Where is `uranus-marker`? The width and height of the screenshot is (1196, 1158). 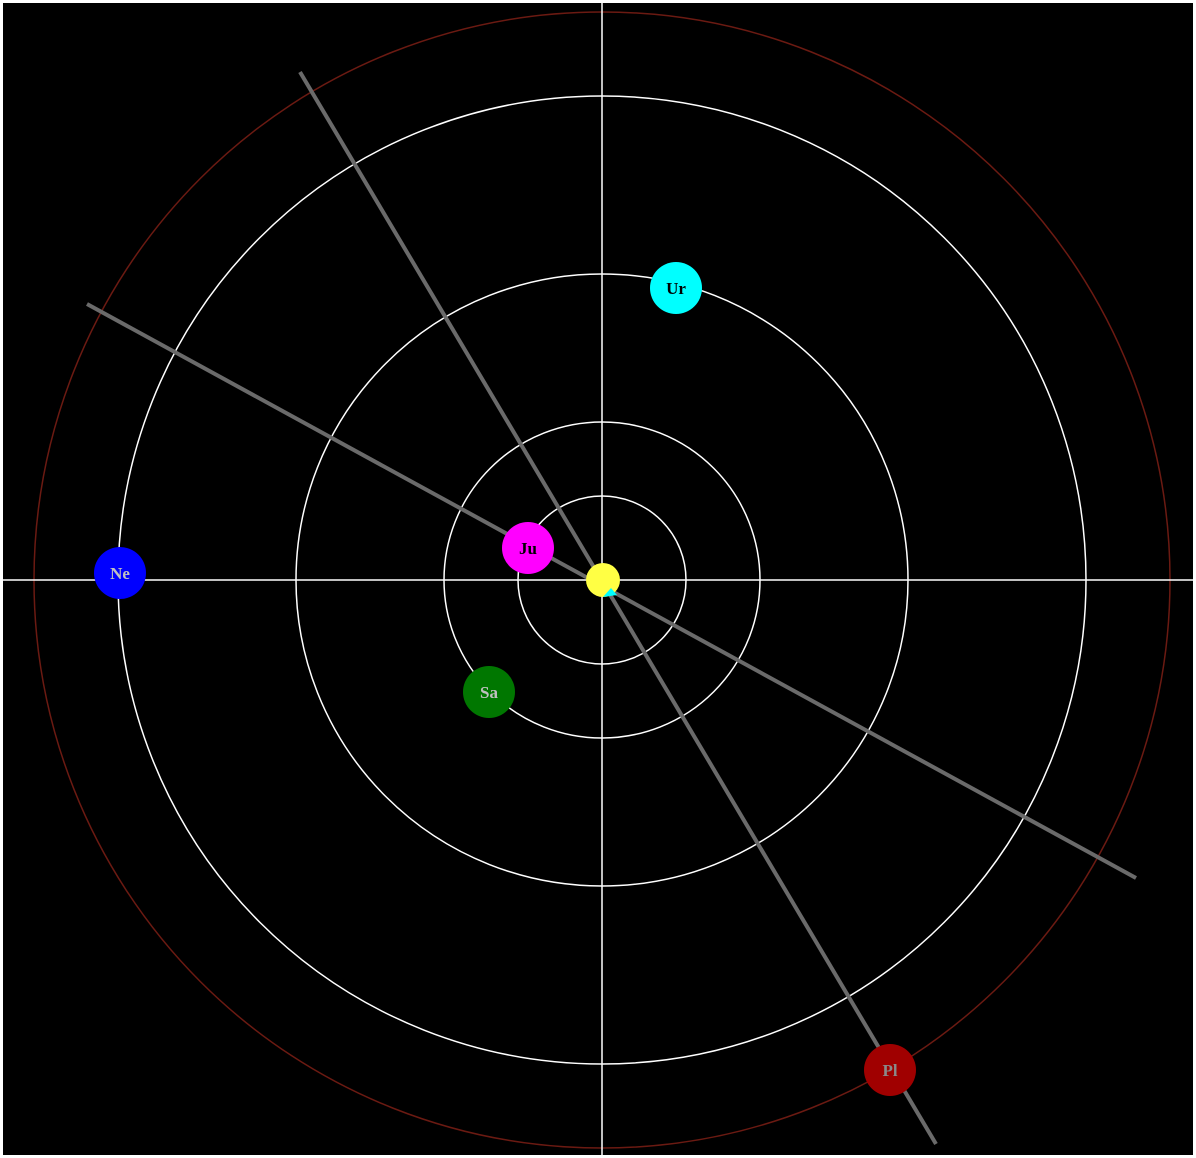
uranus-marker is located at coordinates (676, 288).